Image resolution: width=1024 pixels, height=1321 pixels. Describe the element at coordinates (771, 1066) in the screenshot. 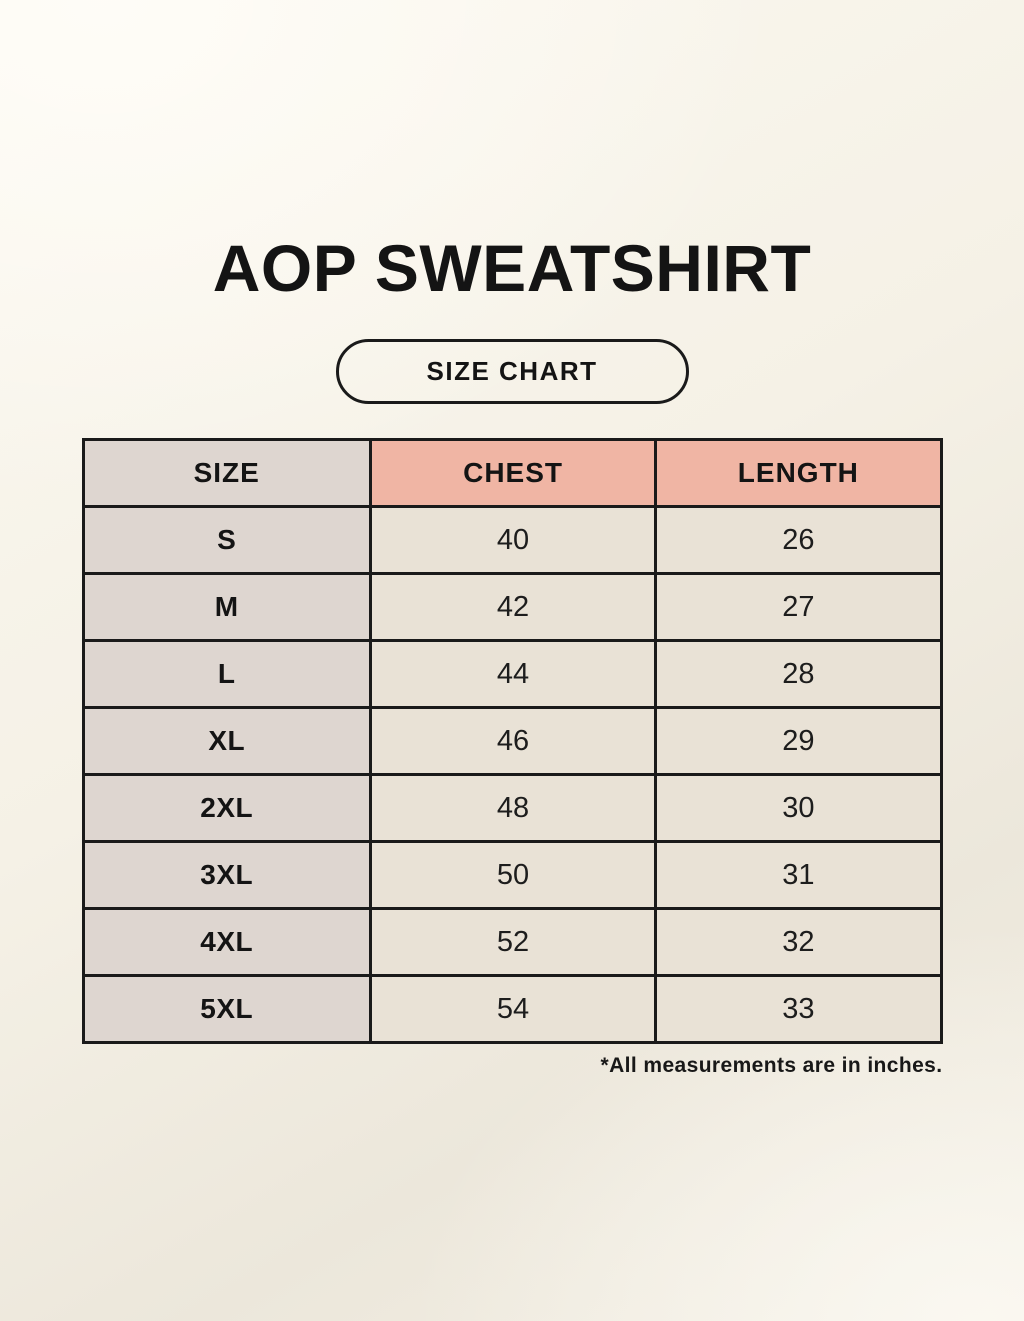

I see `measurements-footnote: *All measurements are in inches.` at that location.